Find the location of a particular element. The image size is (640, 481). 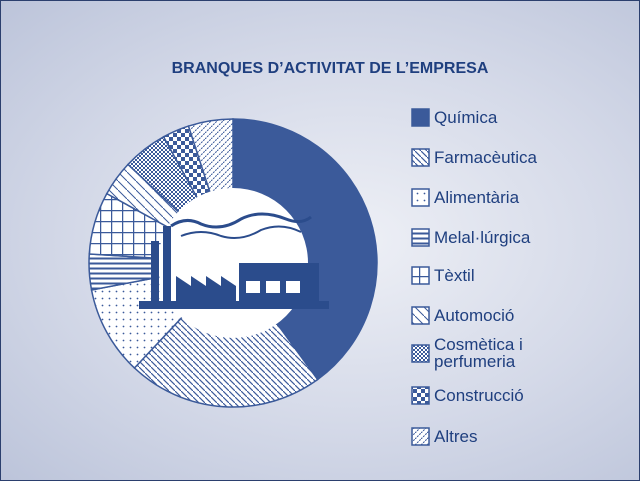

chart-title: BRANQUES D’ACTIVITAT DE L’EMPRESA is located at coordinates (330, 68).